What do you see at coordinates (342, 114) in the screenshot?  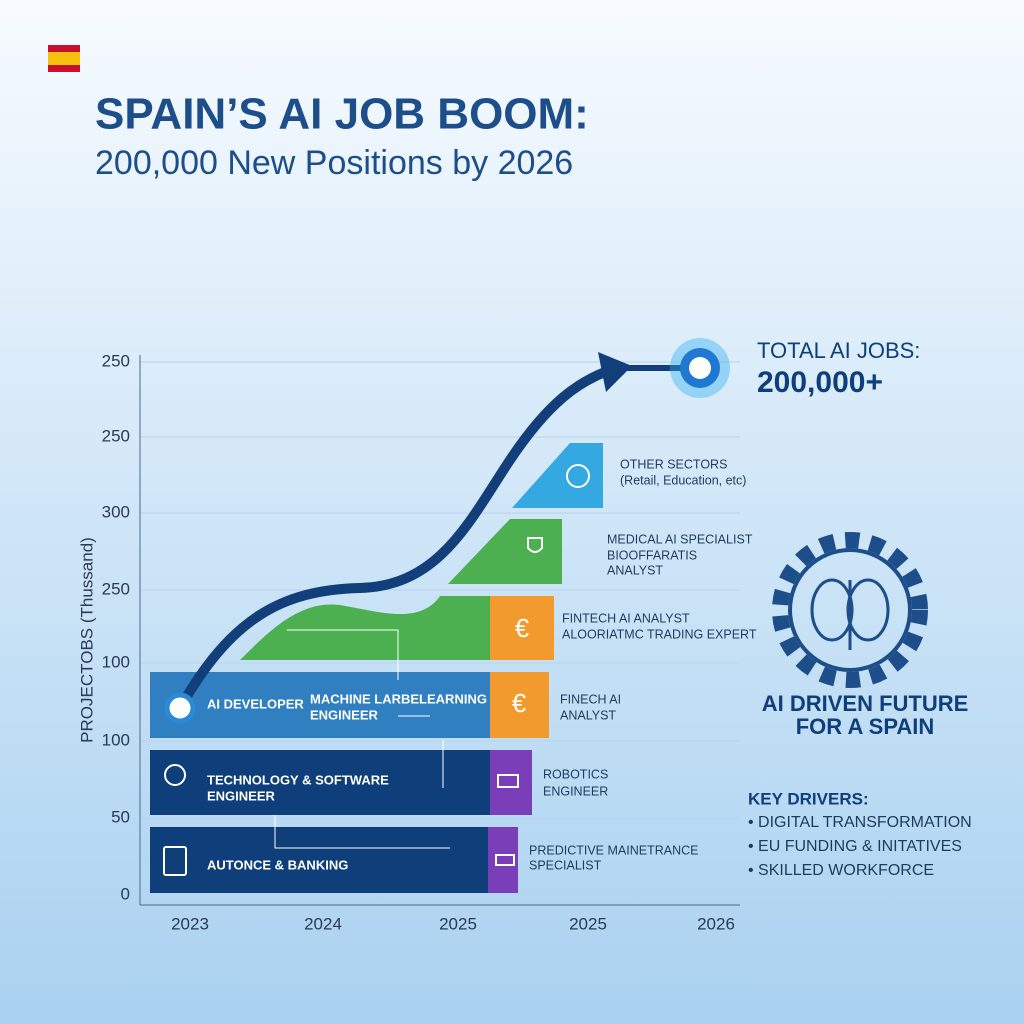 I see `title: SPAIN’S AI JOB BOOM:` at bounding box center [342, 114].